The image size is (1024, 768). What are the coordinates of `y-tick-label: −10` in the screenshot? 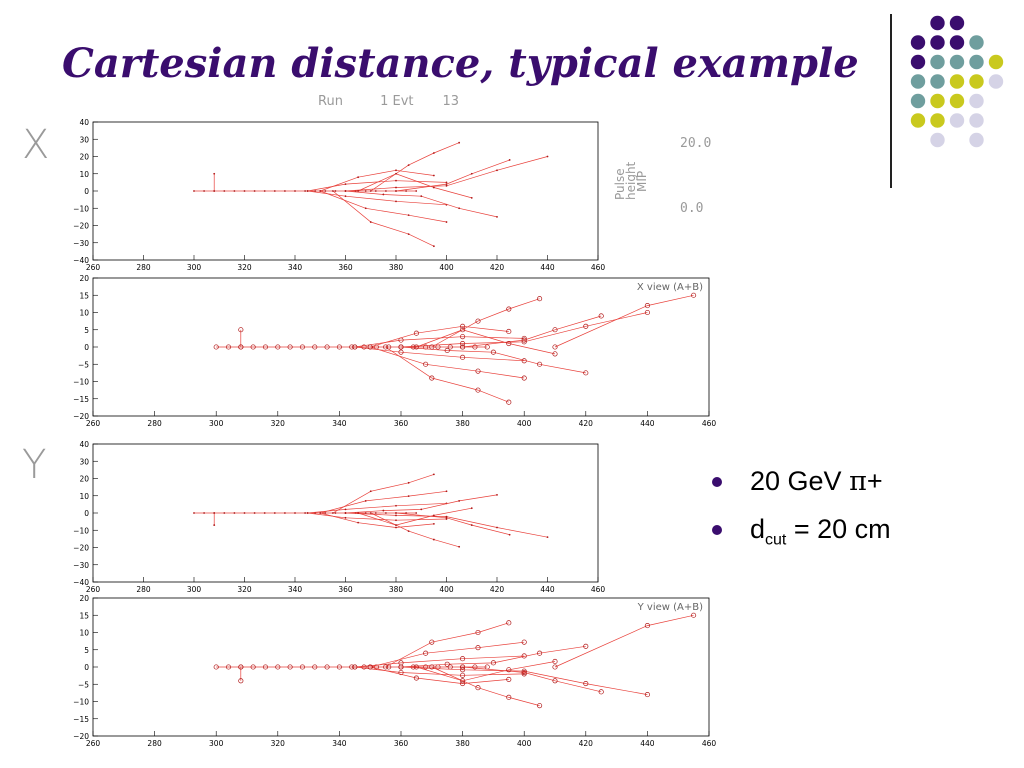 It's located at (81, 382).